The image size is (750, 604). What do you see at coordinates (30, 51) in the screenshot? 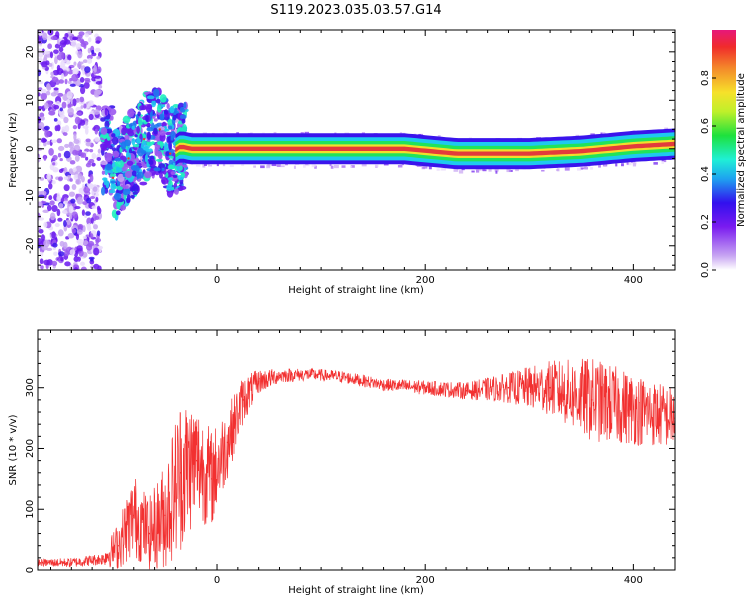
I see `y-tick-label: 20` at bounding box center [30, 51].